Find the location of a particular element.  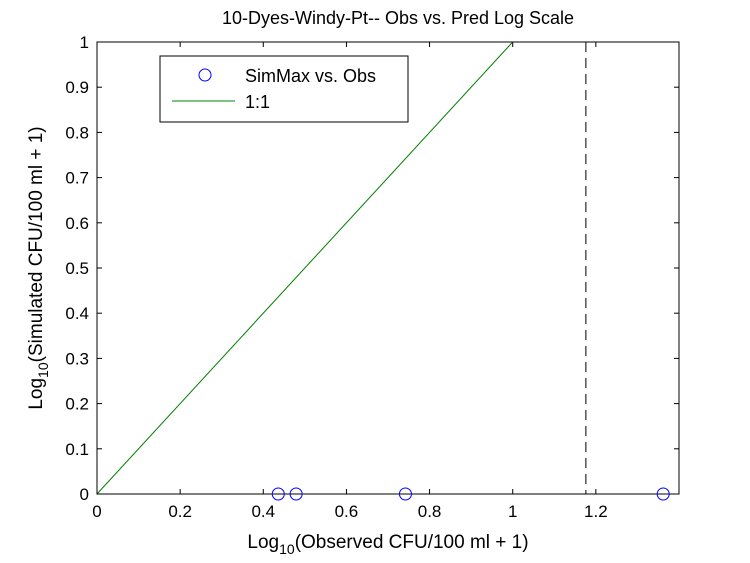

y-axis-label: Log10(Simulated CFU/100 ml + 1) is located at coordinates (38, 267).